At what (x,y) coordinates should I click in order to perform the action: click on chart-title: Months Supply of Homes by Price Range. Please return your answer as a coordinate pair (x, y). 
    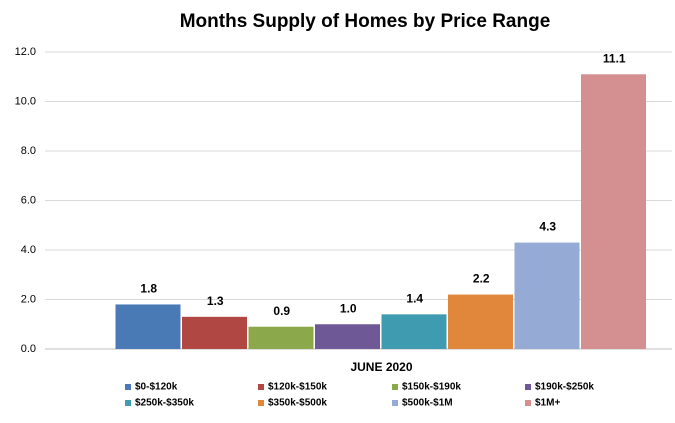
    Looking at the image, I should click on (365, 21).